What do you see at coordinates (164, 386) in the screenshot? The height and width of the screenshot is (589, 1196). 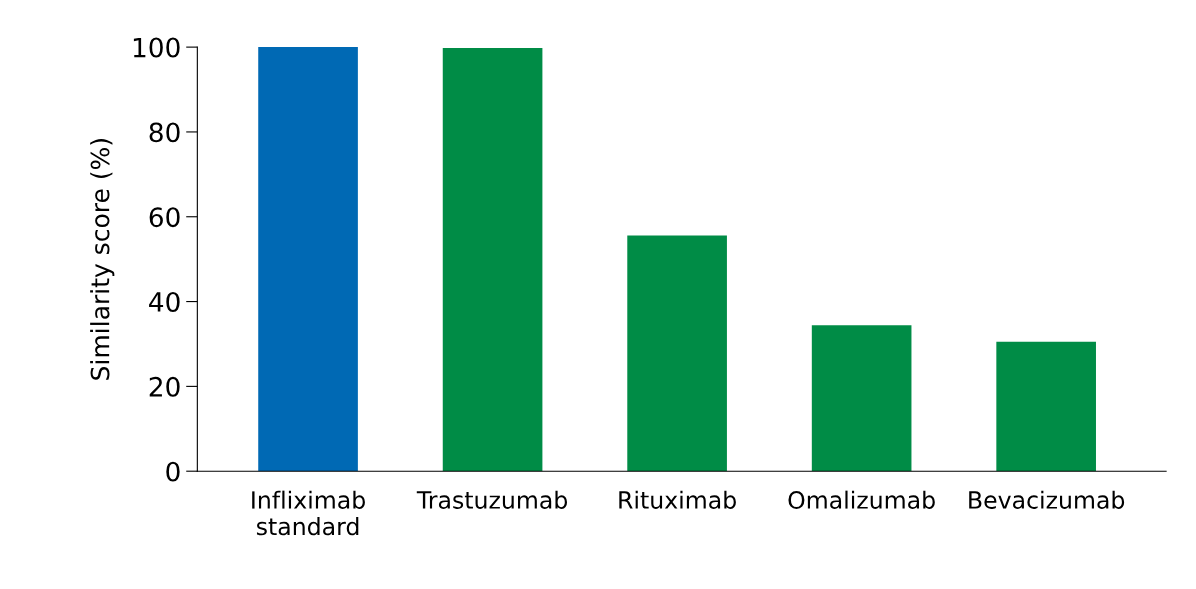 I see `y-tick-label: 20` at bounding box center [164, 386].